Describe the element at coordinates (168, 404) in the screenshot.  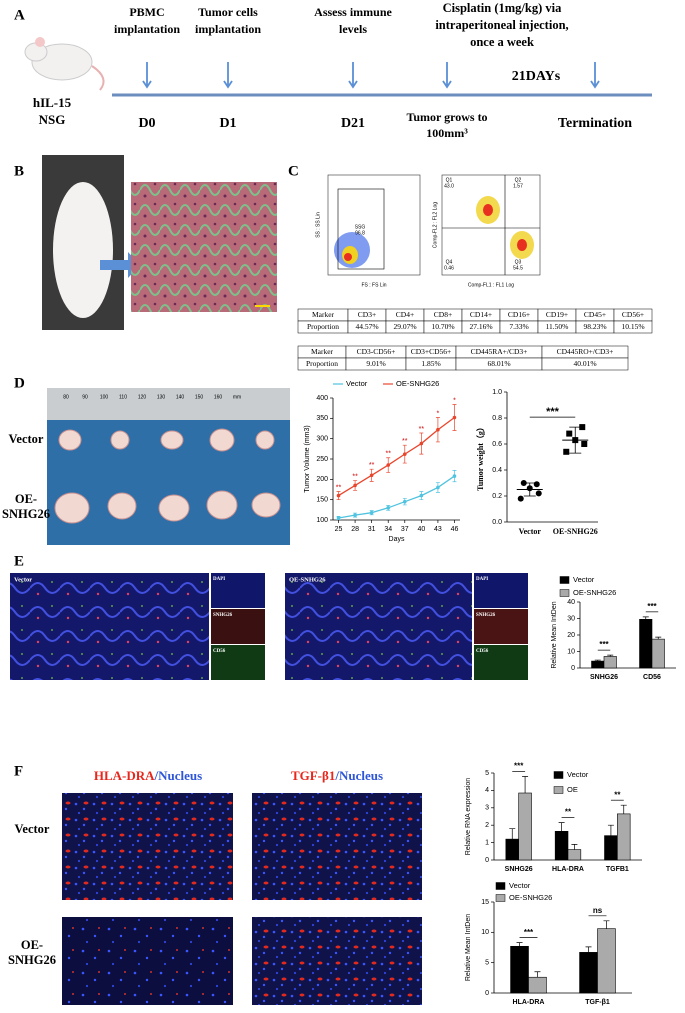
I see `ruler` at that location.